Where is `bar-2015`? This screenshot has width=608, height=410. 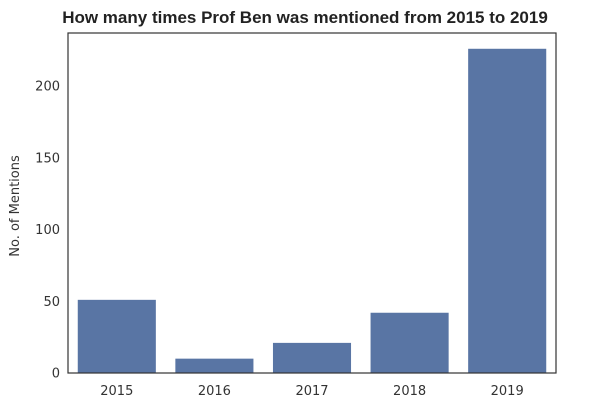 bar-2015 is located at coordinates (116, 336).